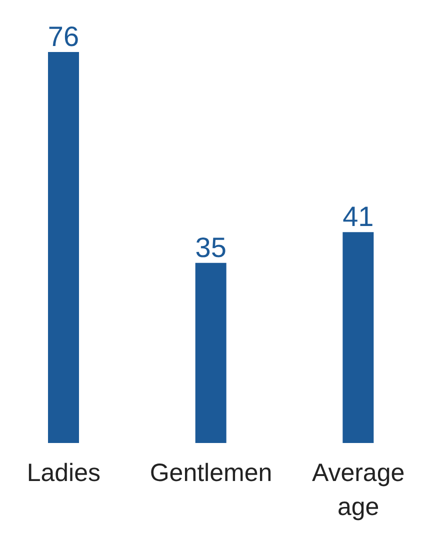 This screenshot has width=432, height=546. I want to click on x-tick-label: Gentlemen, so click(211, 473).